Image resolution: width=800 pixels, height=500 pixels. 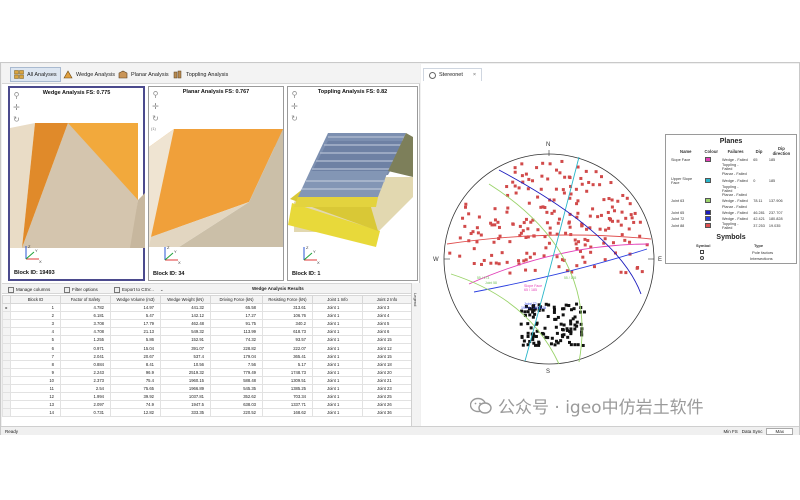 I want to click on chevron-down-icon: ⌄, so click(x=161, y=289).